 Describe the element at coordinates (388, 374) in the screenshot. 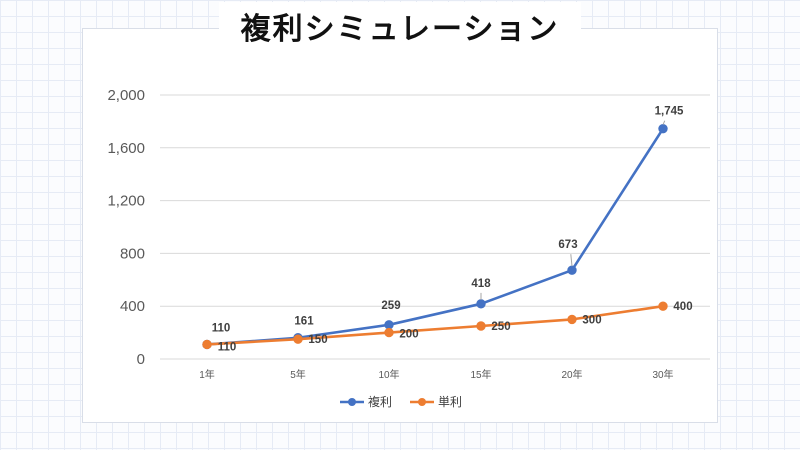

I see `x-tick-label: 10年` at that location.